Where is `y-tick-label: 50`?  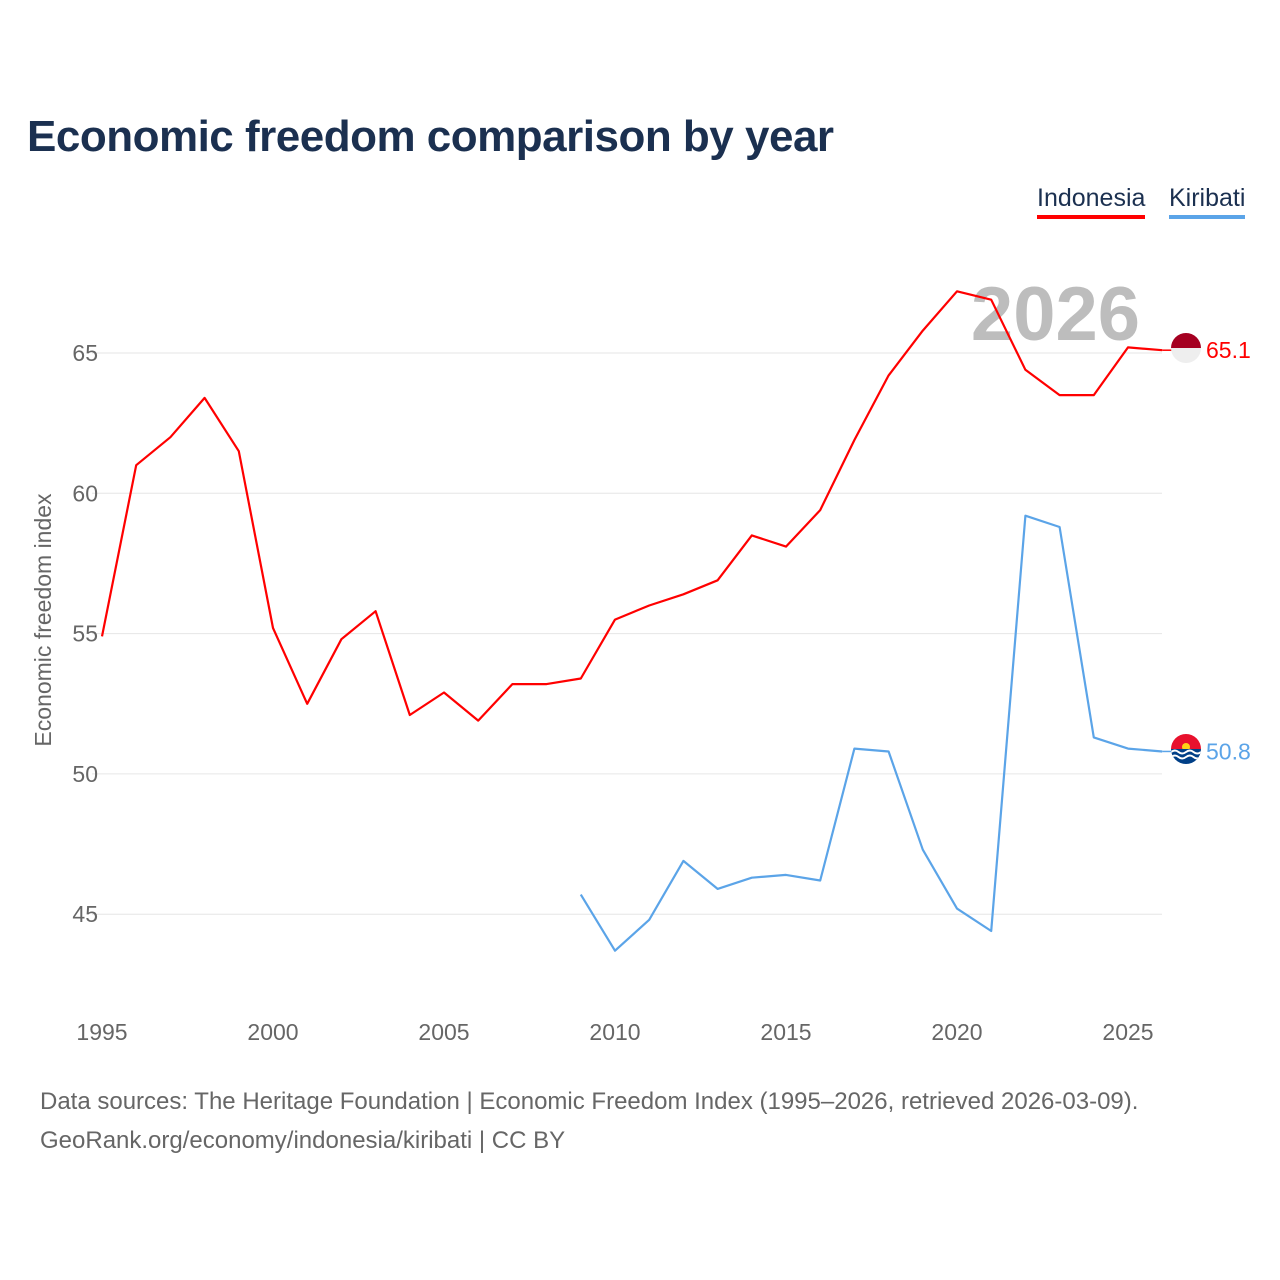 y-tick-label: 50 is located at coordinates (85, 774).